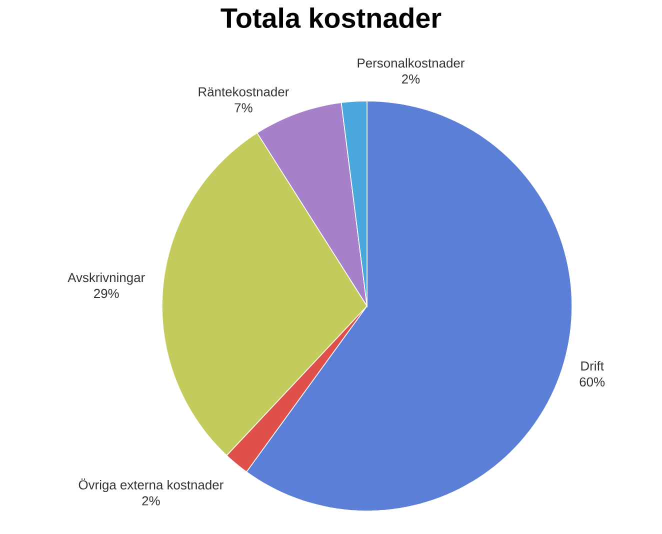 The width and height of the screenshot is (662, 534). Describe the element at coordinates (331, 18) in the screenshot. I see `chart-title: Totala kostnader` at that location.